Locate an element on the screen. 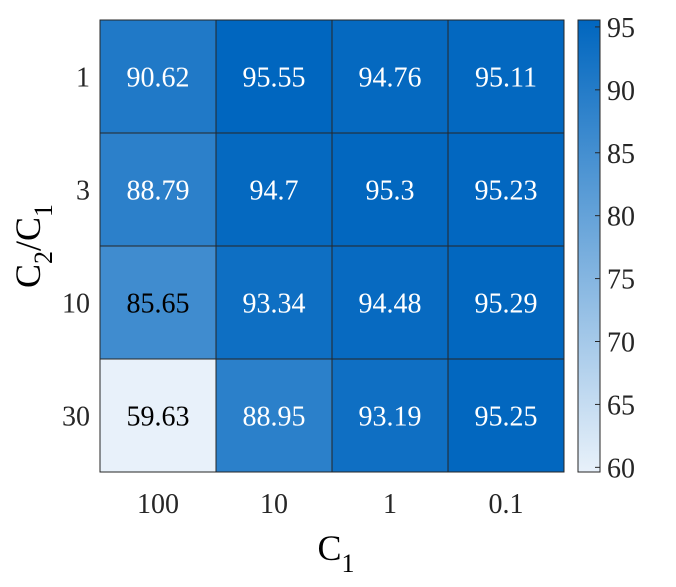 This screenshot has width=676, height=587. colorbar-tick-label: 65 is located at coordinates (621, 405).